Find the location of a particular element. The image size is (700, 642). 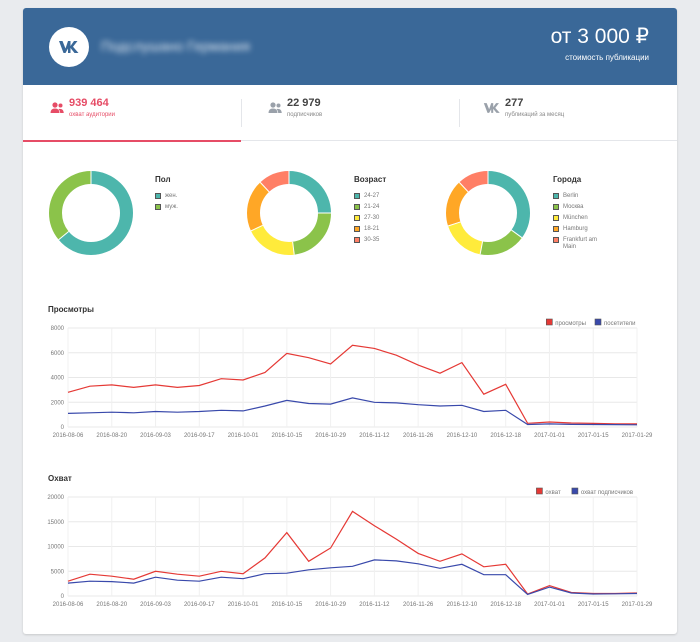

legend-label: 30-35 is located at coordinates (372, 240).